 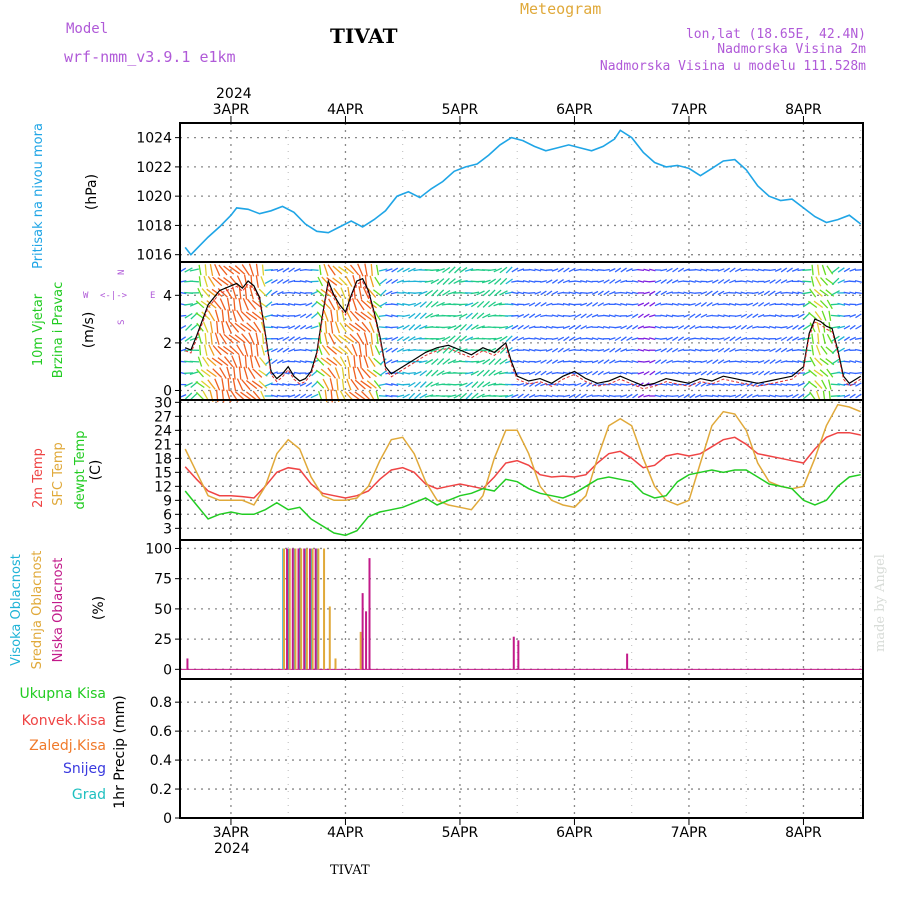 What do you see at coordinates (163, 640) in the screenshot?
I see `ytick-label: 25` at bounding box center [163, 640].